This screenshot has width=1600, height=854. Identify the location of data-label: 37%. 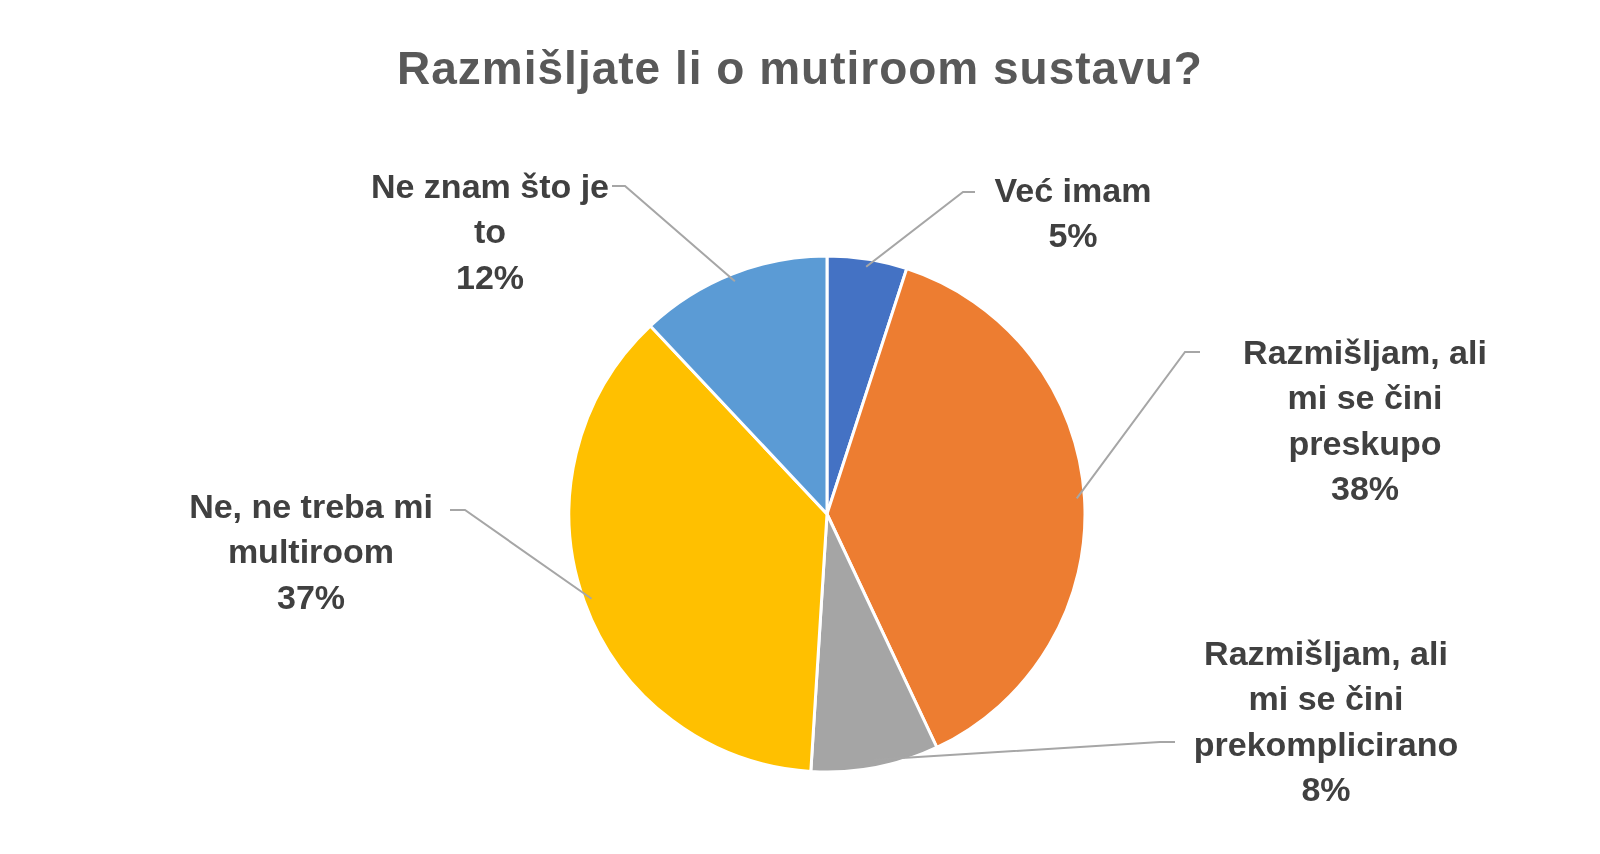
(311, 596).